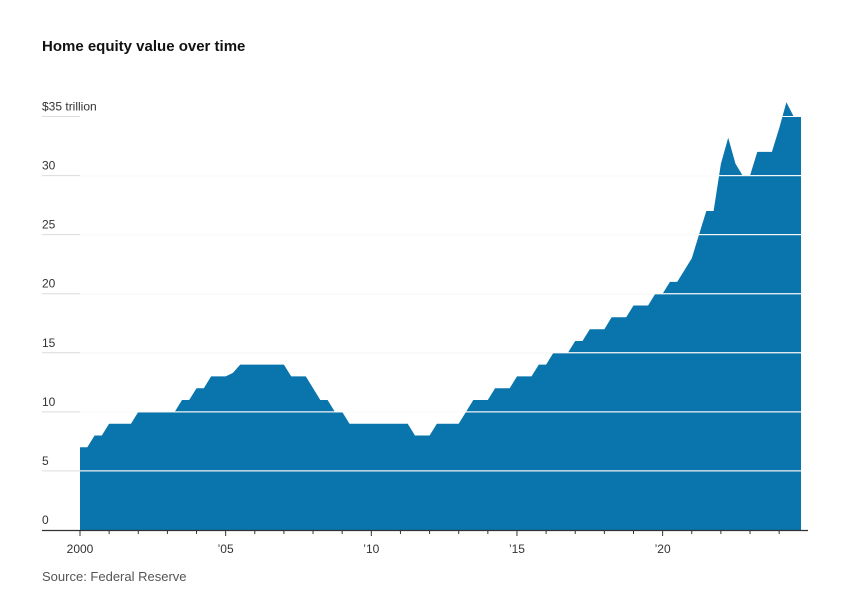  I want to click on x-tick-label-3: ’15, so click(517, 549).